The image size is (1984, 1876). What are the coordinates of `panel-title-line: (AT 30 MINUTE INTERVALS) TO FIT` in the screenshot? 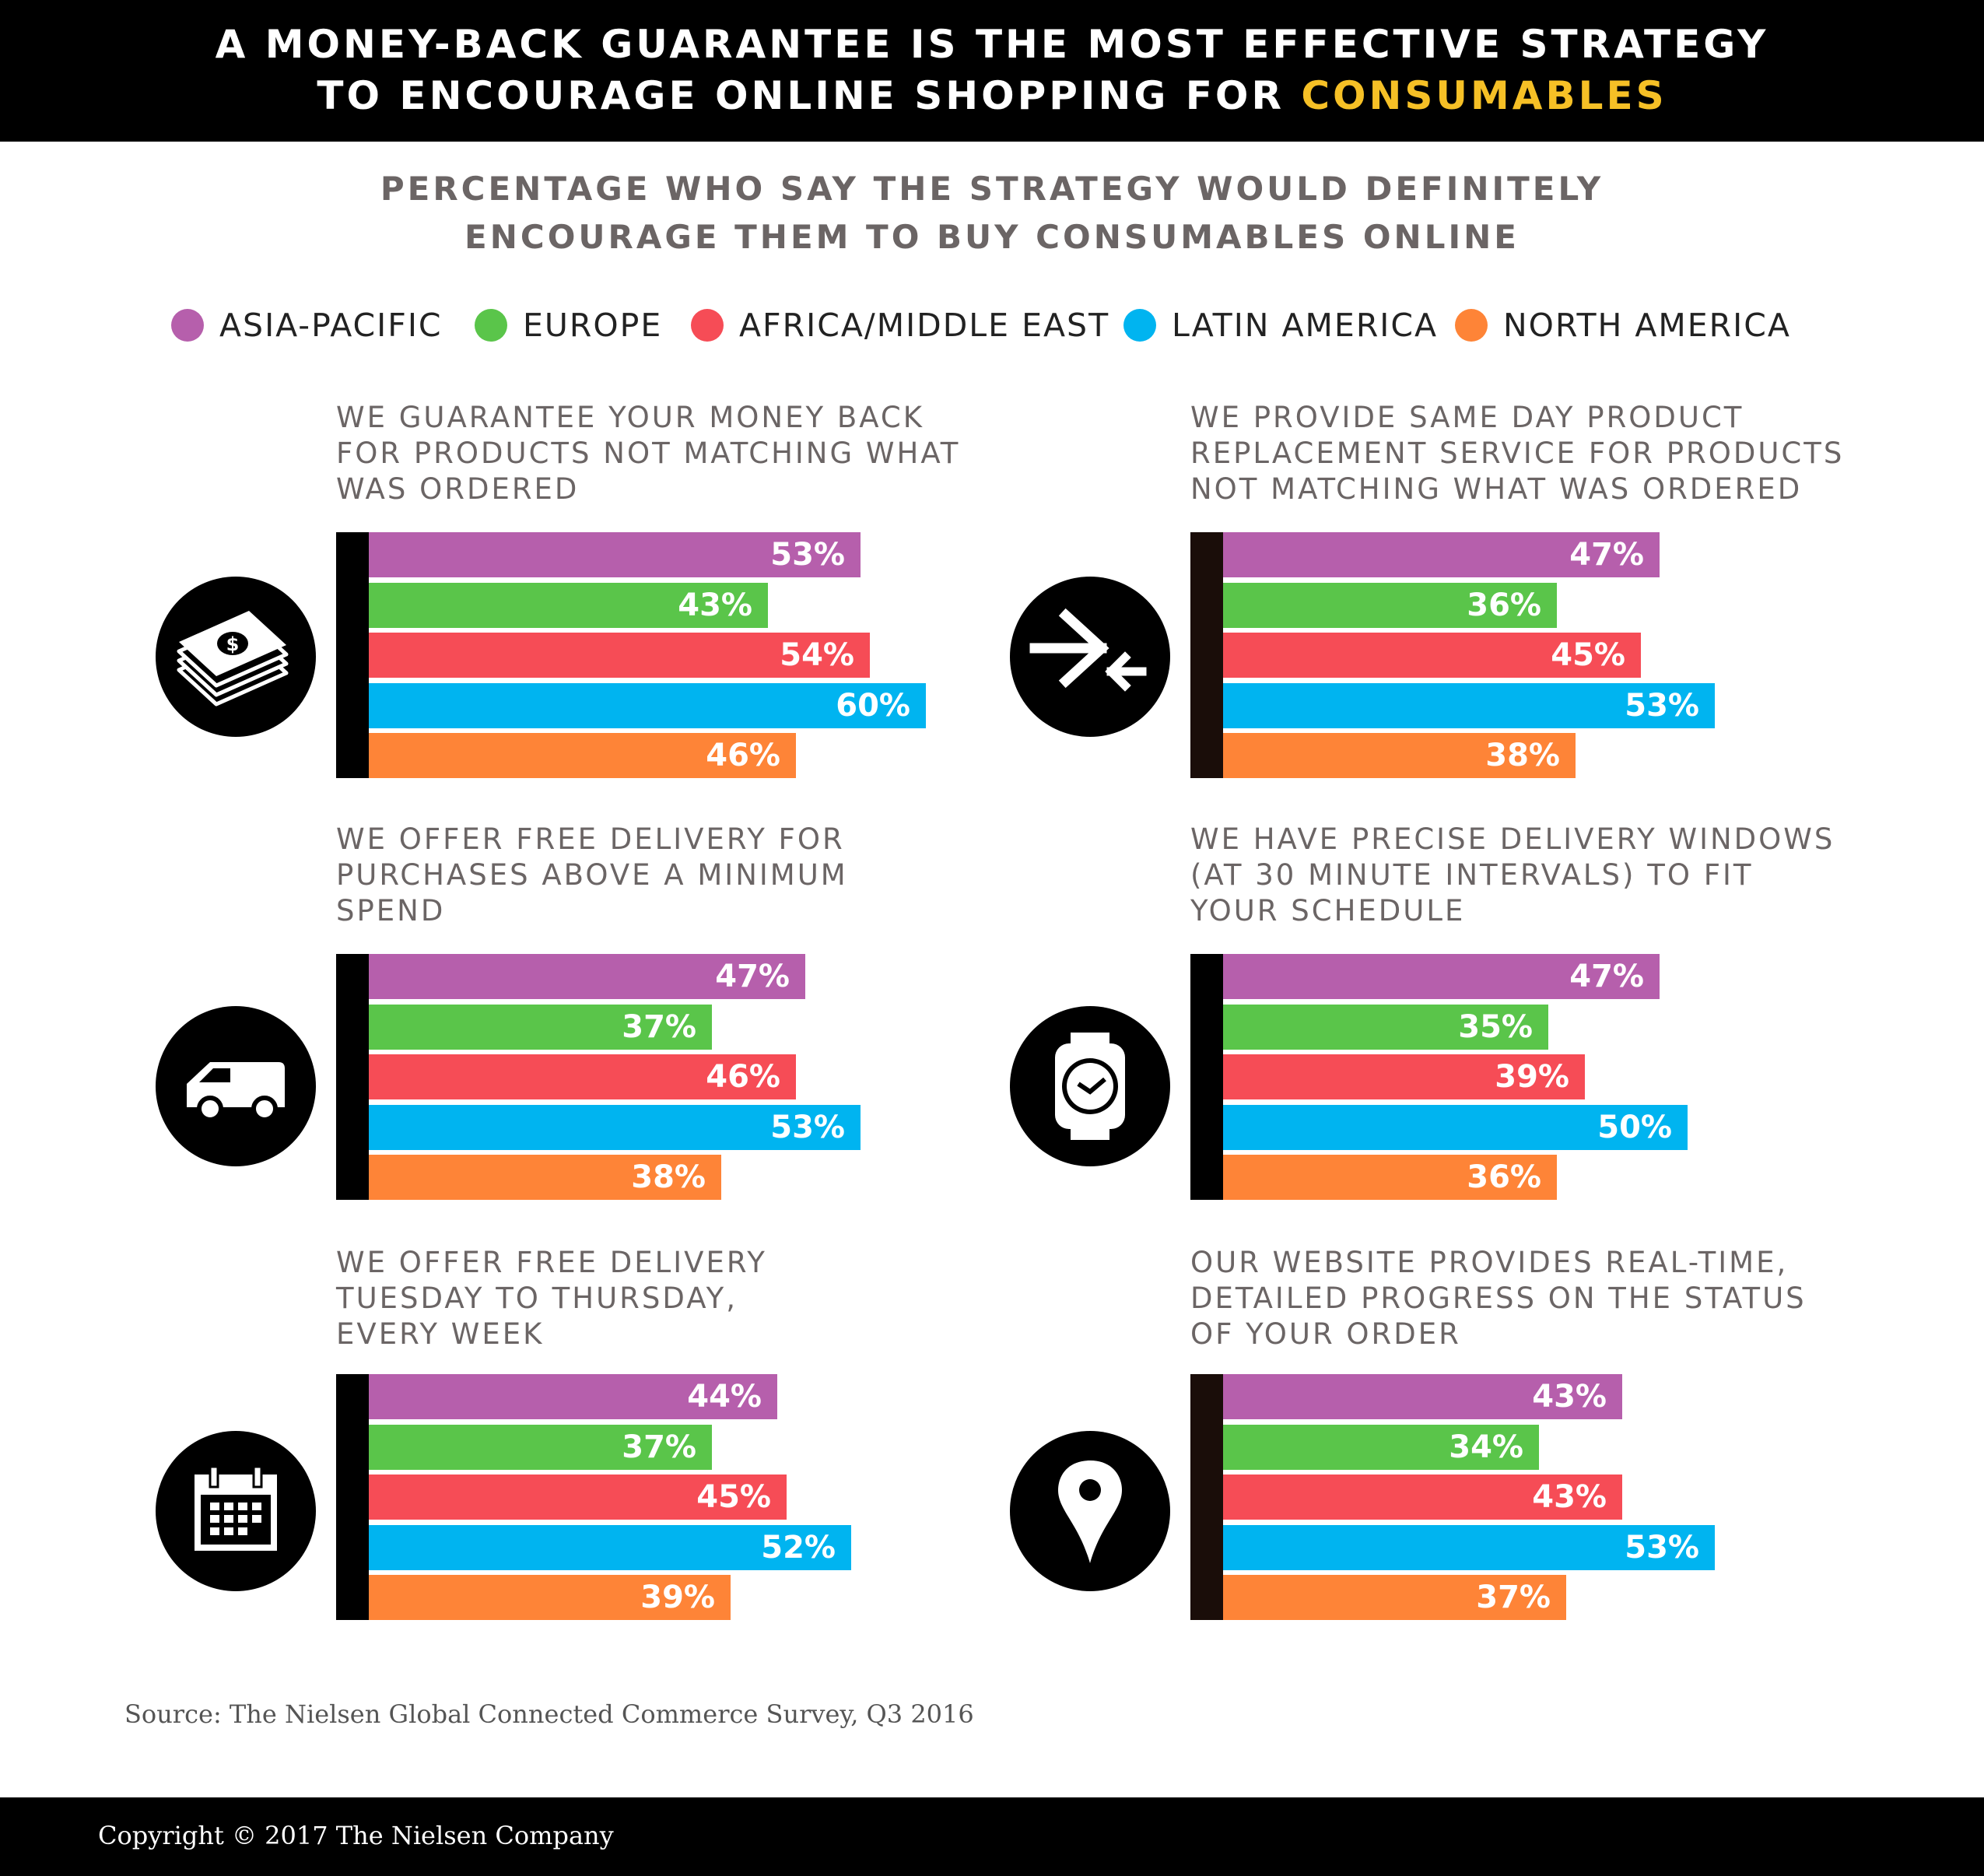 It's located at (1472, 875).